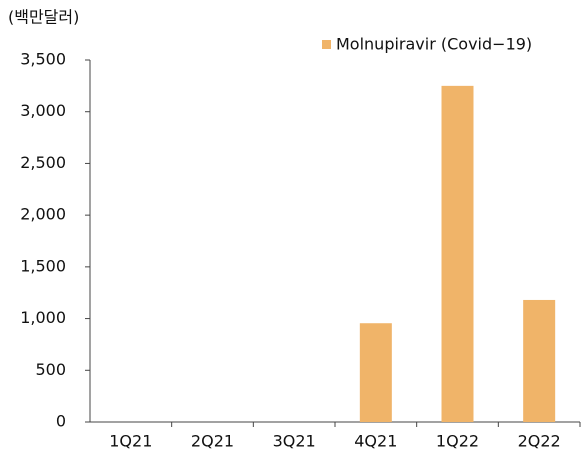 This screenshot has height=453, width=585. Describe the element at coordinates (130, 441) in the screenshot. I see `x-tick-label: 1Q21` at that location.